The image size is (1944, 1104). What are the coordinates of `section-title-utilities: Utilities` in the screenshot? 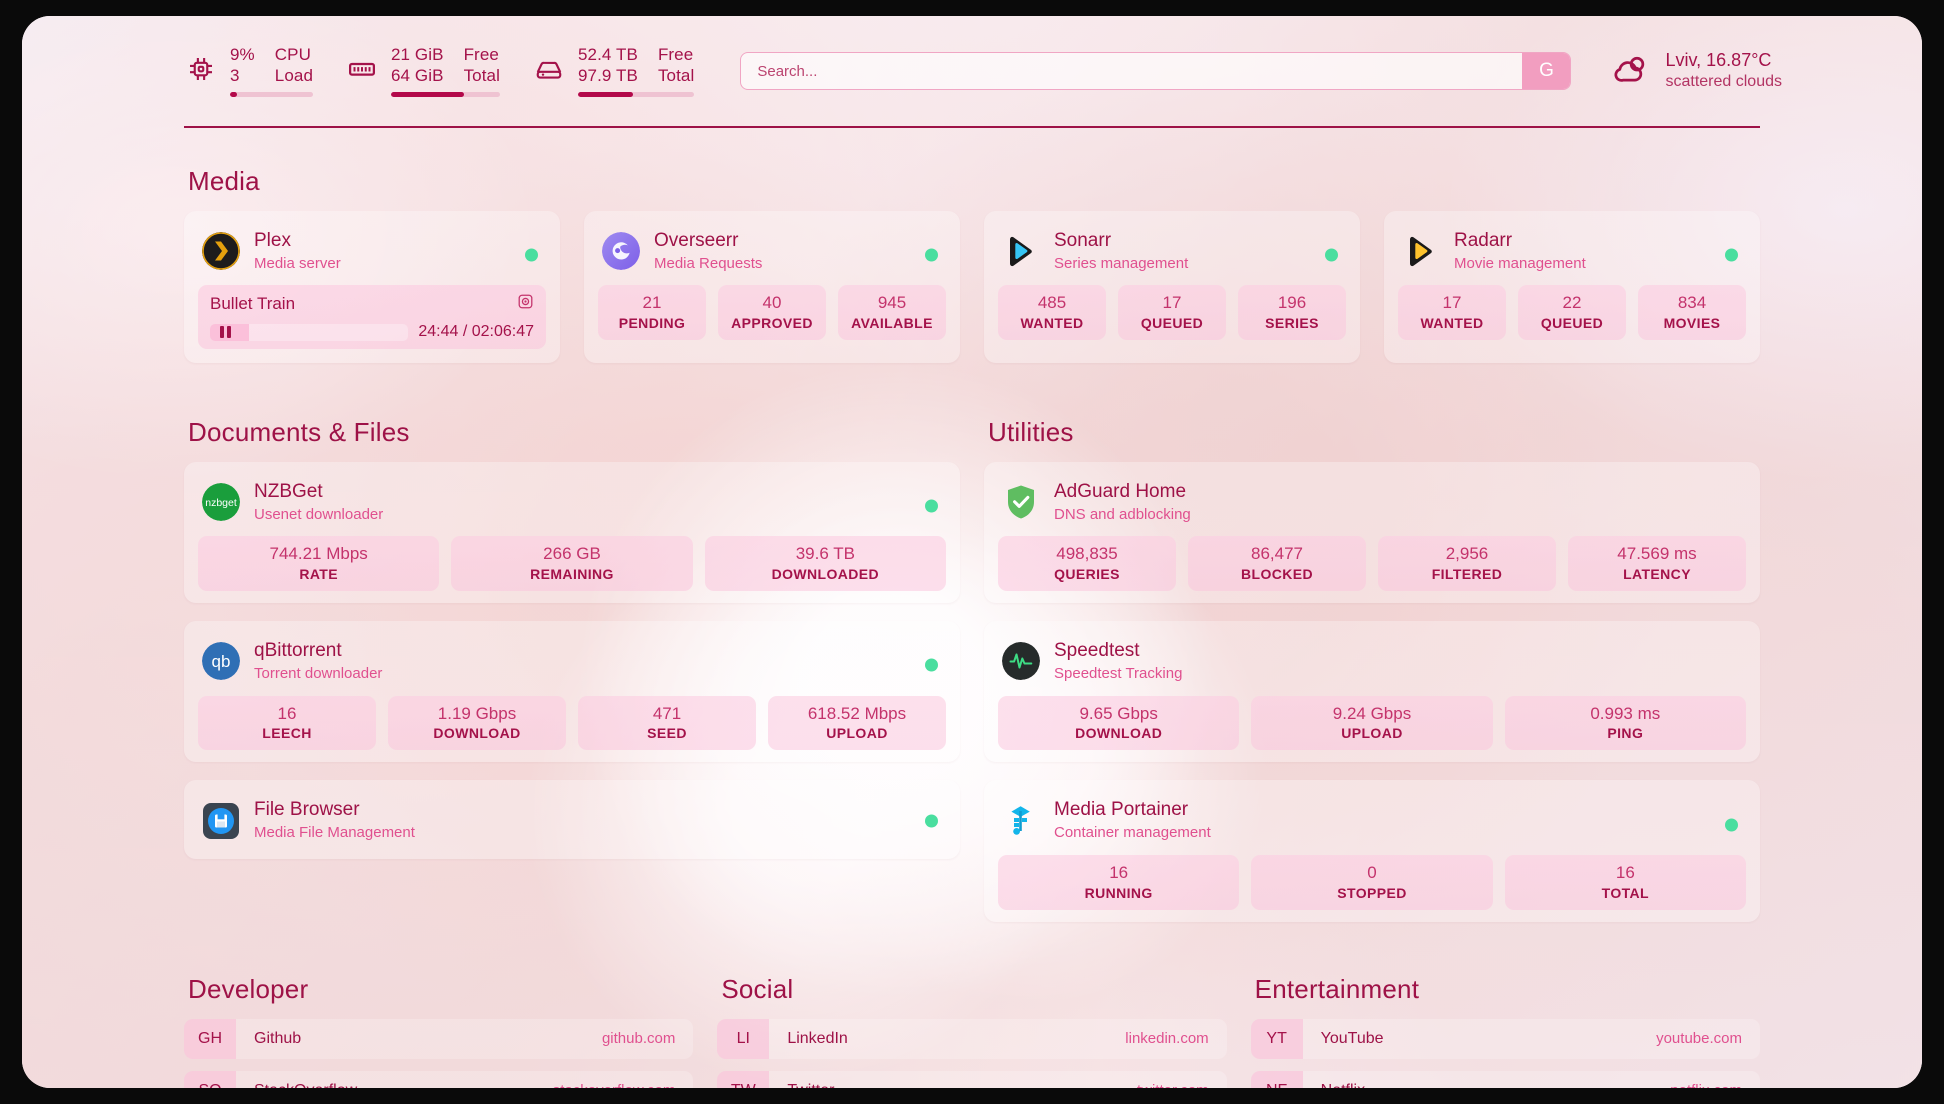 It's located at (1031, 432).